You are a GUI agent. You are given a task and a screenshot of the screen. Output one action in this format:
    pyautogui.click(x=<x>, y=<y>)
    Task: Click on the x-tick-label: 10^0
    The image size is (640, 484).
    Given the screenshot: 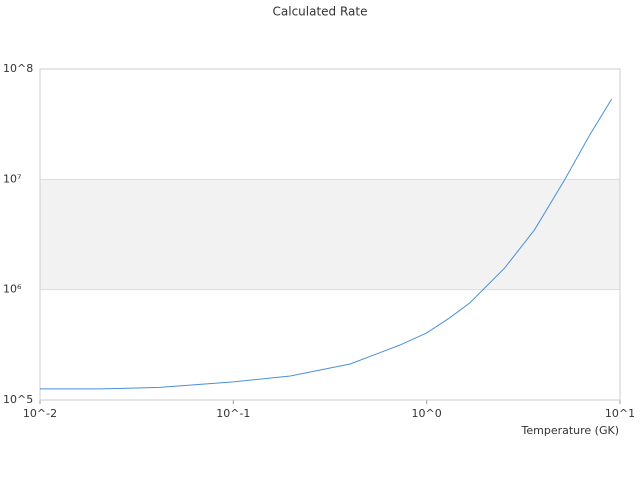 What is the action you would take?
    pyautogui.click(x=427, y=413)
    